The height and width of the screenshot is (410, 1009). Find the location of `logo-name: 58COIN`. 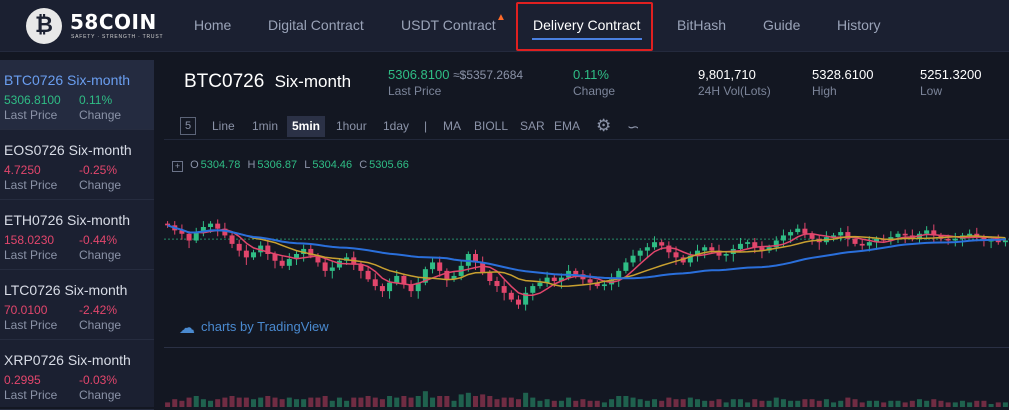

logo-name: 58COIN is located at coordinates (113, 22).